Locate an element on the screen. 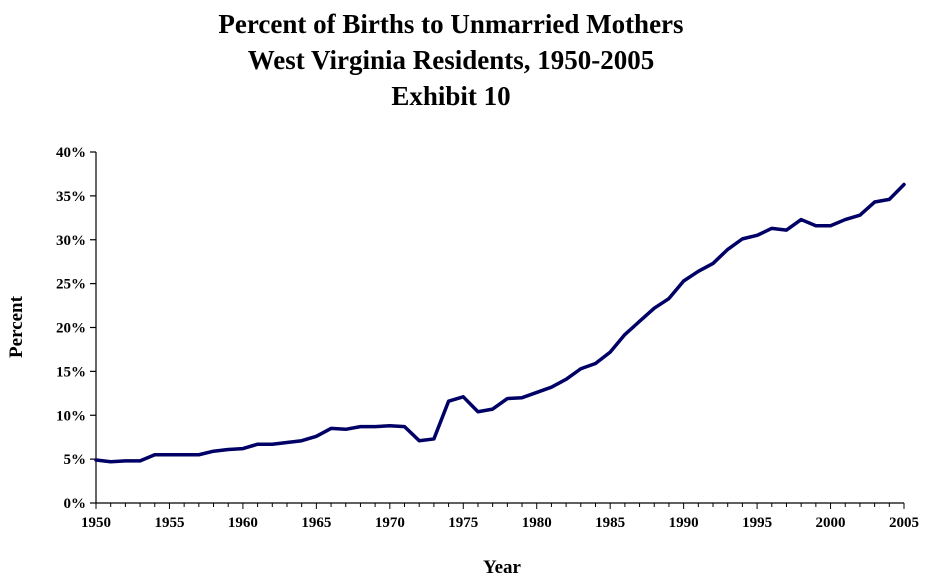 The image size is (934, 582). y-tick-label: 15% is located at coordinates (71, 372).